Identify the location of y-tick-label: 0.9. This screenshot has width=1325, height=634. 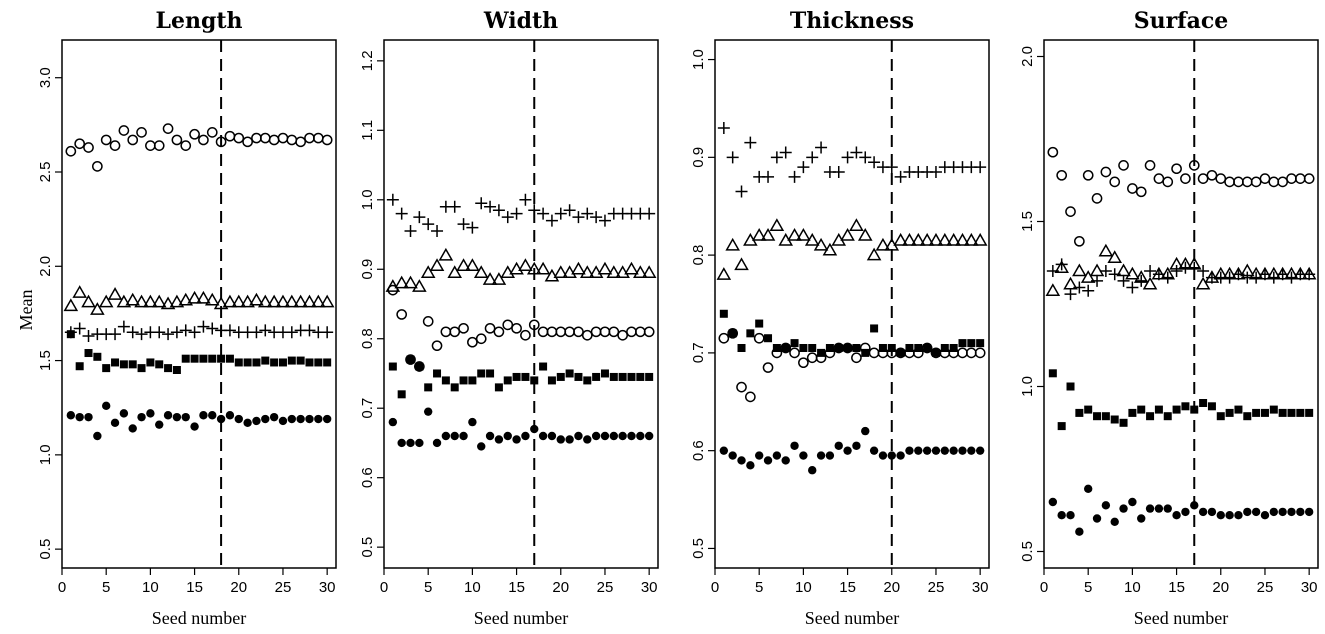
(698, 157).